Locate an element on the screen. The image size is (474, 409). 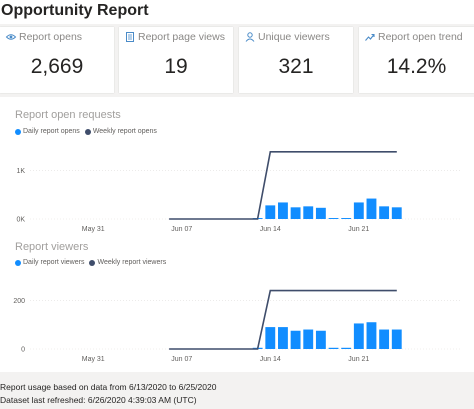
kpi-label: Report opens is located at coordinates (51, 37).